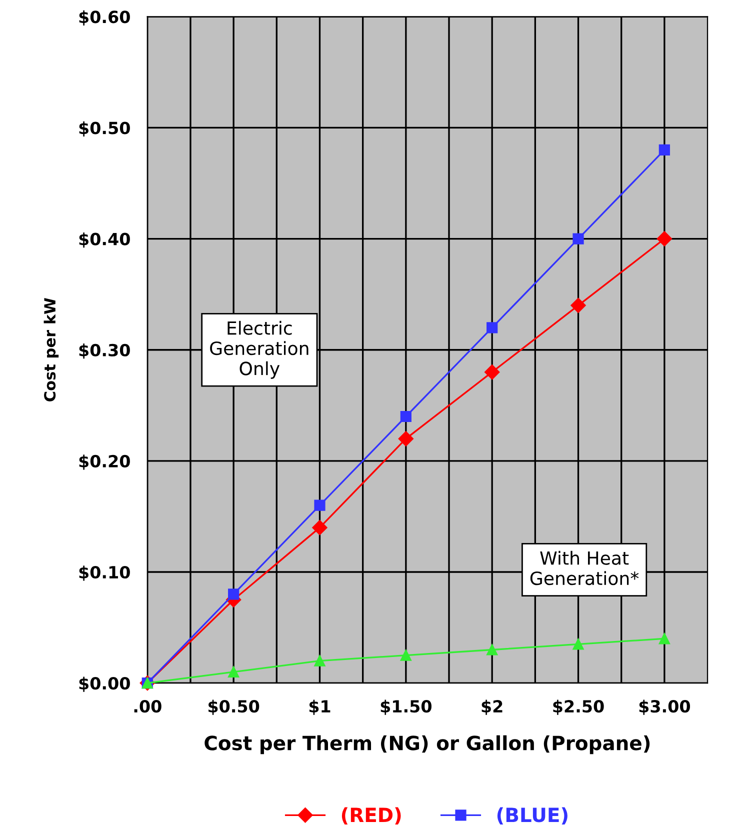 The width and height of the screenshot is (737, 833). I want to click on y-tick-label: $0.30, so click(104, 351).